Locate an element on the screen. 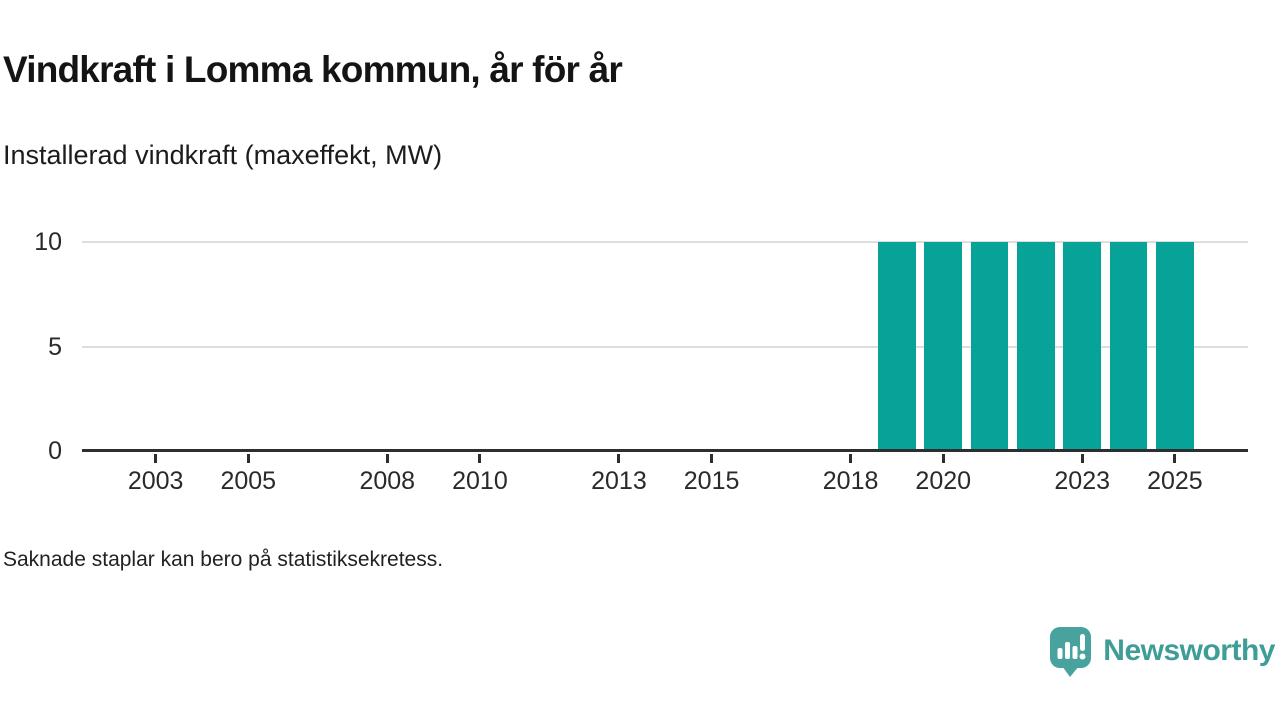 The height and width of the screenshot is (720, 1280). newsworthy-bar-chart-speech-bubble-icon is located at coordinates (1071, 652).